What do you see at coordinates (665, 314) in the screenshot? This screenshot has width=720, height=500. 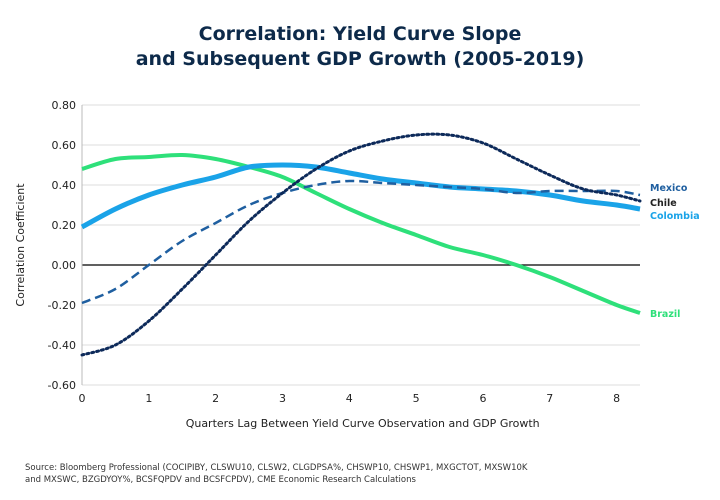 I see `series-label-brazil: Brazil` at bounding box center [665, 314].